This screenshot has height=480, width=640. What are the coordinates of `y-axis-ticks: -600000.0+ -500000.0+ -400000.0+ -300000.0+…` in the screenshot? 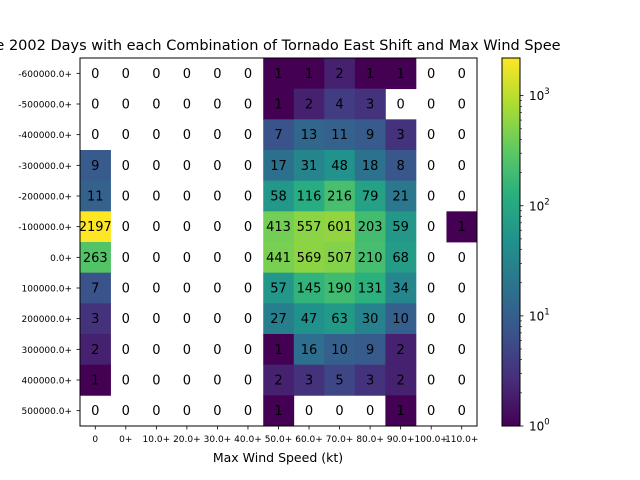 It's located at (49, 243).